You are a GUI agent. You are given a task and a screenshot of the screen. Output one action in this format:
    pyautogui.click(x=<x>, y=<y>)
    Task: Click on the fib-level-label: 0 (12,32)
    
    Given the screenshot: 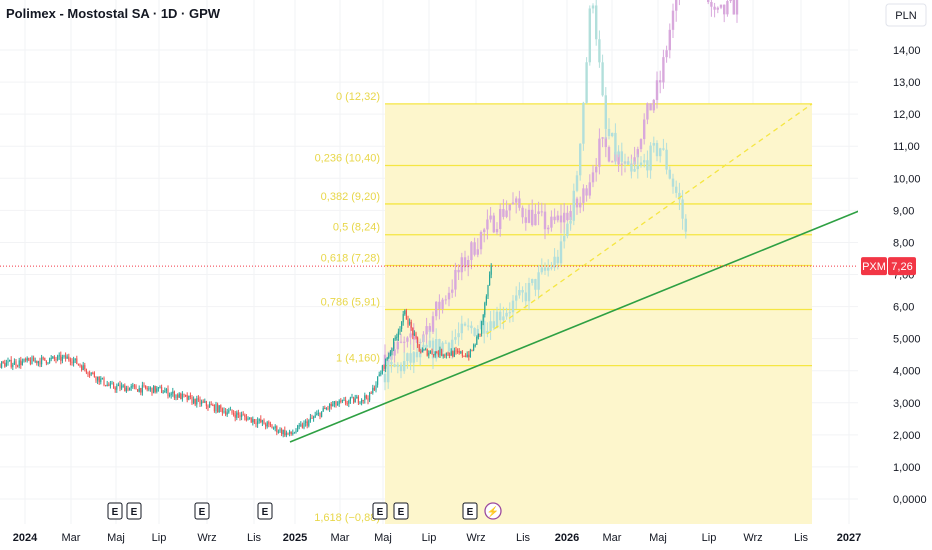 What is the action you would take?
    pyautogui.click(x=358, y=97)
    